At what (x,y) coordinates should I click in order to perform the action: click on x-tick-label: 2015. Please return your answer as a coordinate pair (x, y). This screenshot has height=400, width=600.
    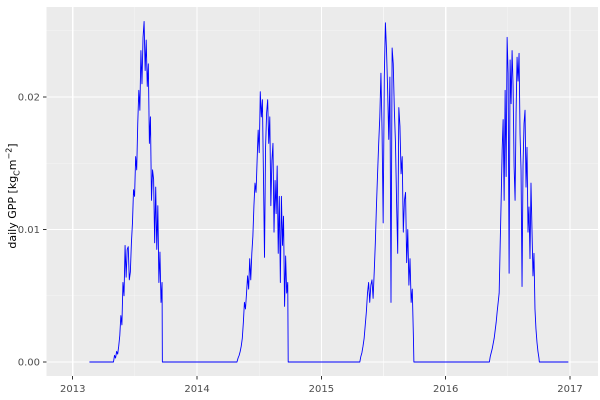
    Looking at the image, I should click on (321, 389).